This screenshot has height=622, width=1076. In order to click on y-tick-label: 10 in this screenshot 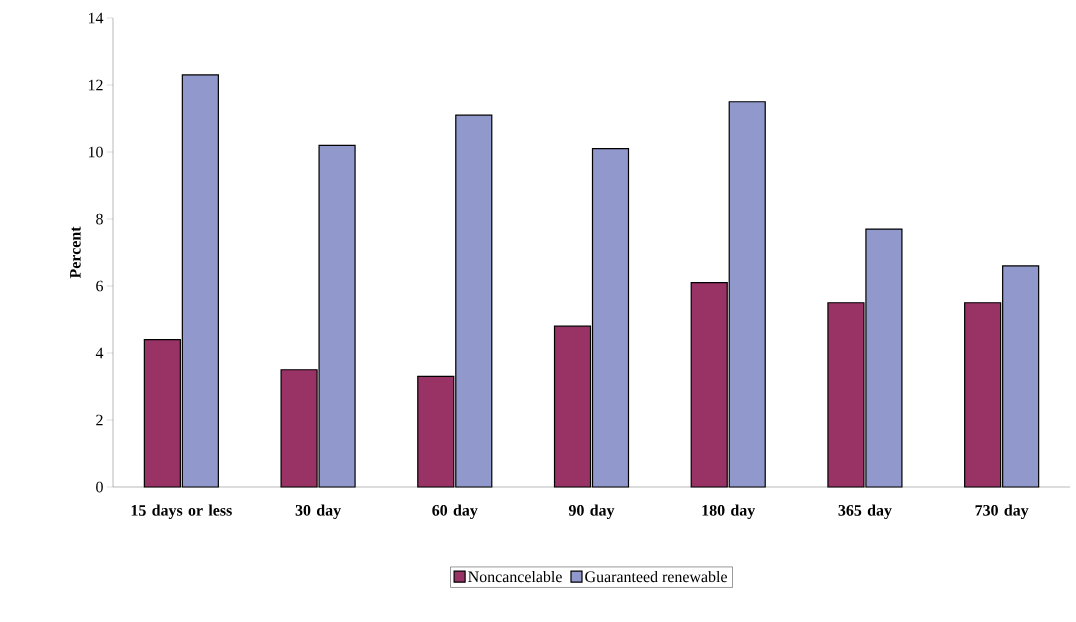, I will do `click(95, 152)`.